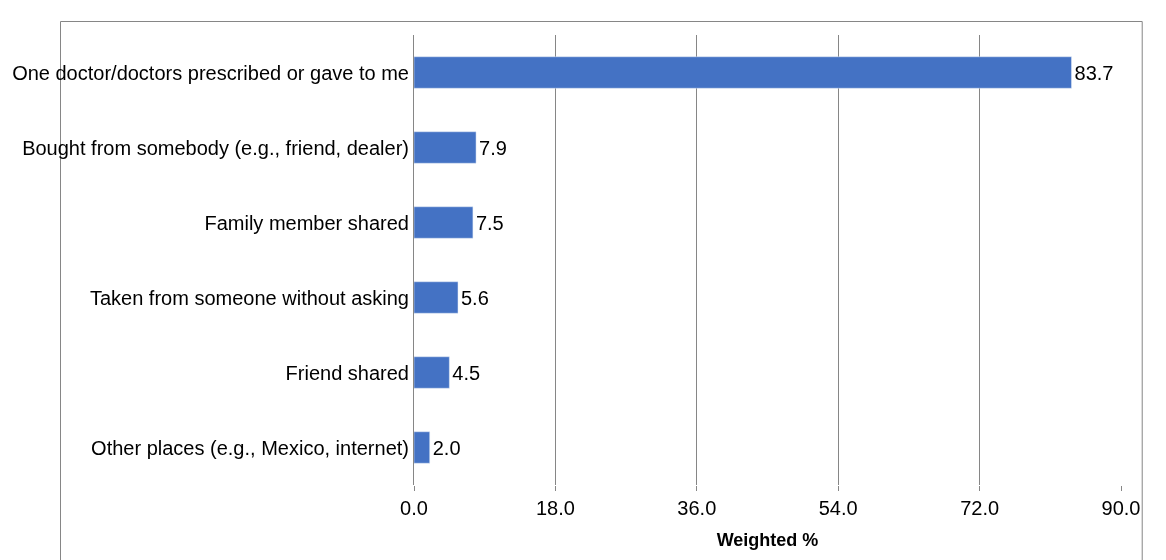 This screenshot has height=560, width=1166. Describe the element at coordinates (306, 222) in the screenshot. I see `y-tick-label: Family member shared` at that location.